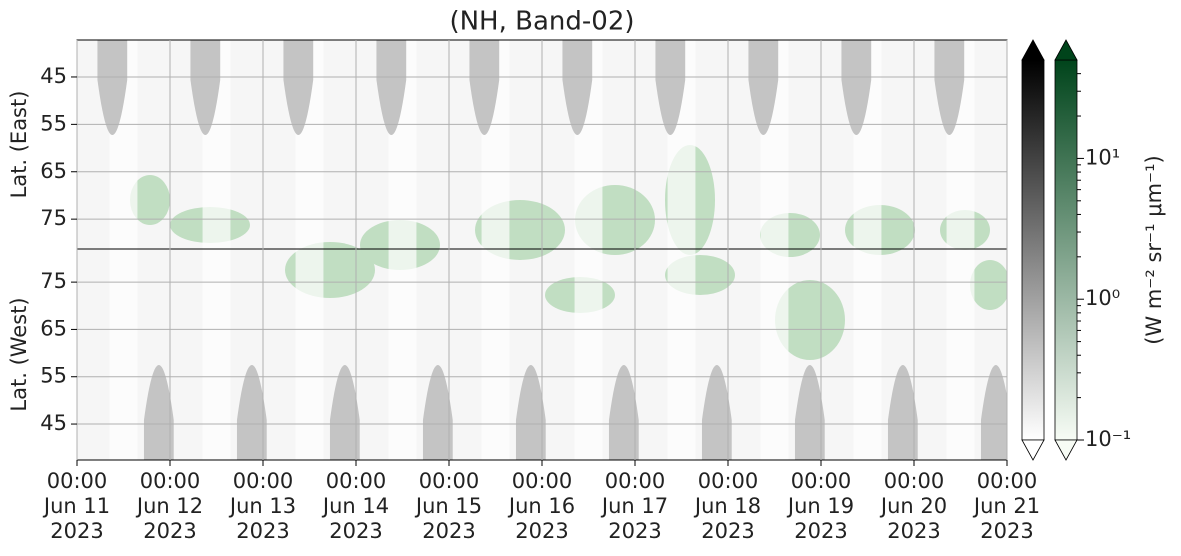  Describe the element at coordinates (448, 506) in the screenshot. I see `x-tick-label: Jun 15` at that location.